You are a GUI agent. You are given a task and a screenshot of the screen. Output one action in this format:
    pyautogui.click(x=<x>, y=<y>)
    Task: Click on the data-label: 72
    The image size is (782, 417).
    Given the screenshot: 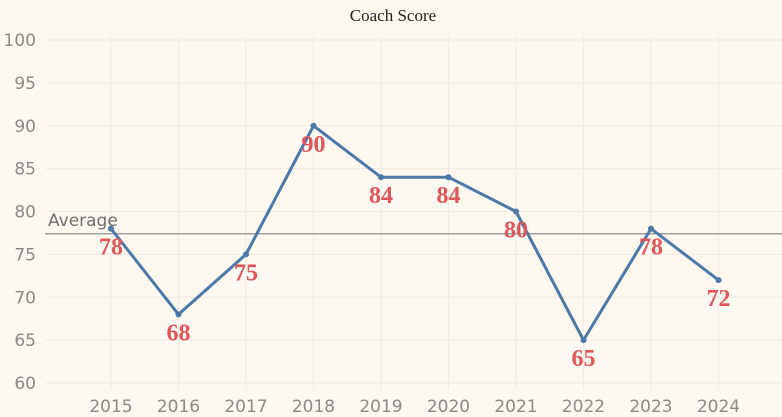 What is the action you would take?
    pyautogui.click(x=719, y=299)
    